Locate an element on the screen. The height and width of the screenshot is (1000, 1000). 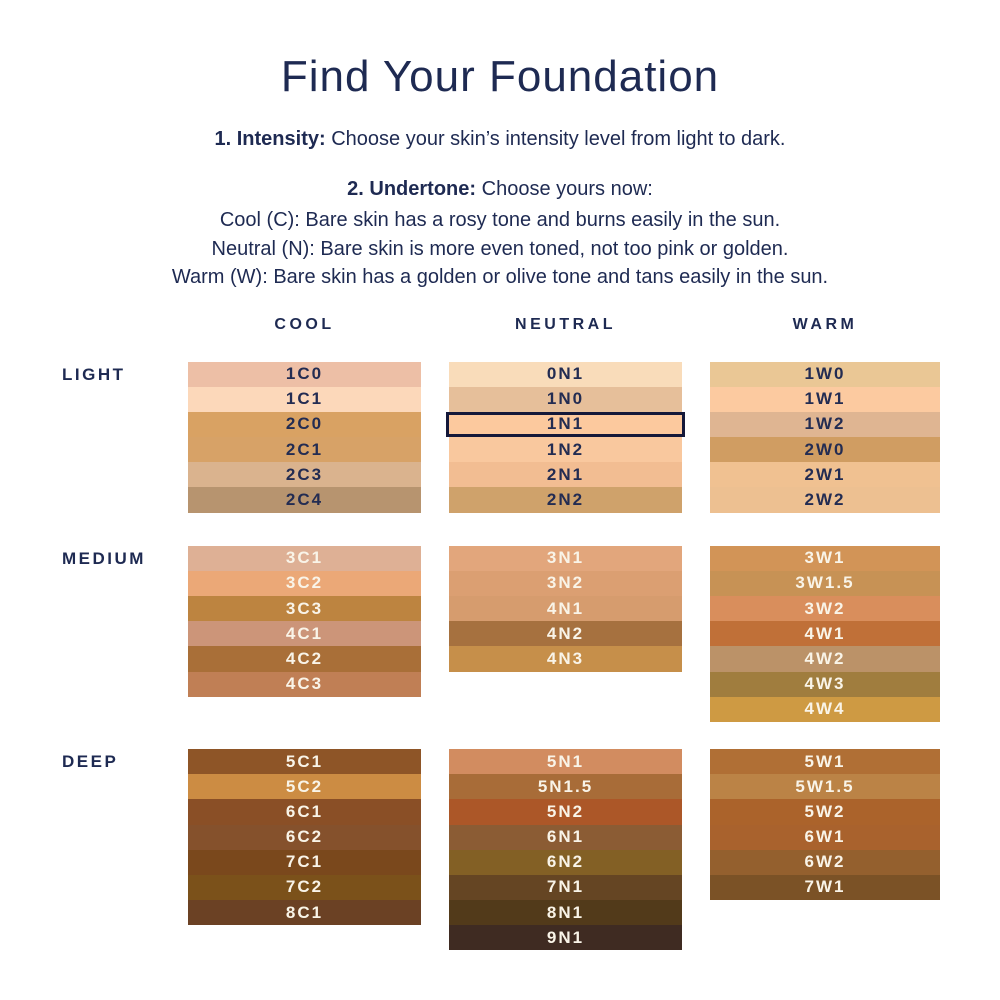
swatch-code-label: 5N2 is located at coordinates (565, 811).